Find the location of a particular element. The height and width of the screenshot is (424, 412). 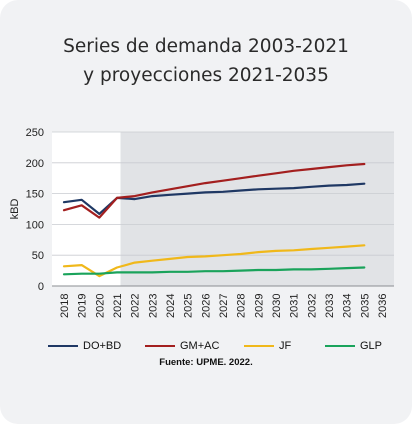

x-tick-label: 2036 is located at coordinates (383, 306).